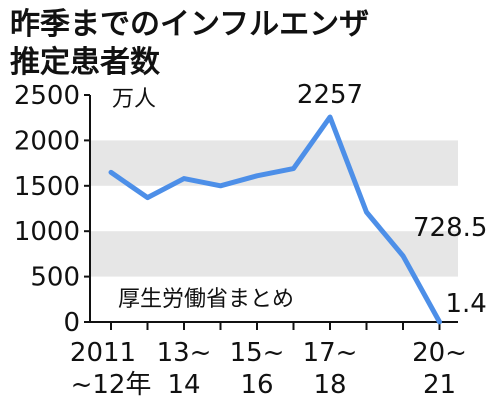 The height and width of the screenshot is (404, 500). What do you see at coordinates (85, 62) in the screenshot?
I see `chart-title-line-2: 推定患者数` at bounding box center [85, 62].